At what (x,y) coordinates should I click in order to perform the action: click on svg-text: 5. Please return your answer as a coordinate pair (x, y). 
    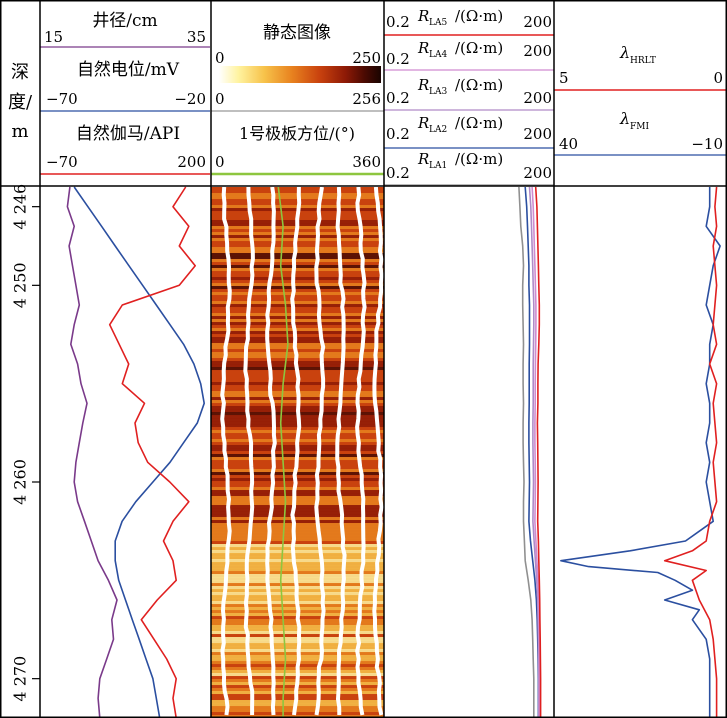
    Looking at the image, I should click on (564, 78).